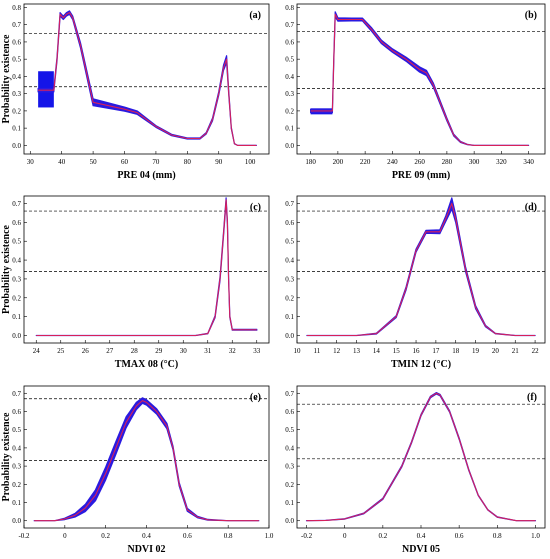 Image resolution: width=550 pixels, height=559 pixels. I want to click on x-tick-label: 0, so click(345, 536).